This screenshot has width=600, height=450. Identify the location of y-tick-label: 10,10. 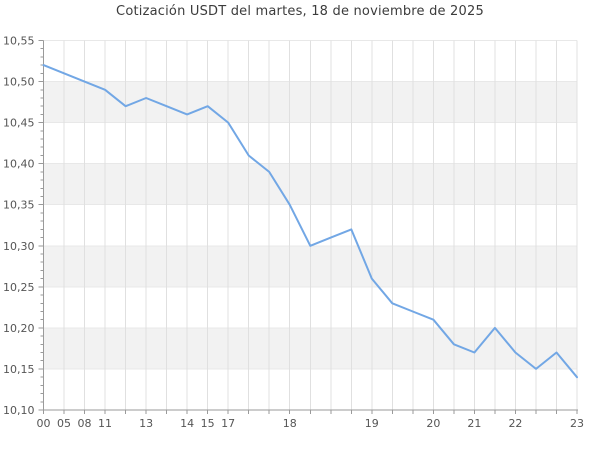
(19, 410).